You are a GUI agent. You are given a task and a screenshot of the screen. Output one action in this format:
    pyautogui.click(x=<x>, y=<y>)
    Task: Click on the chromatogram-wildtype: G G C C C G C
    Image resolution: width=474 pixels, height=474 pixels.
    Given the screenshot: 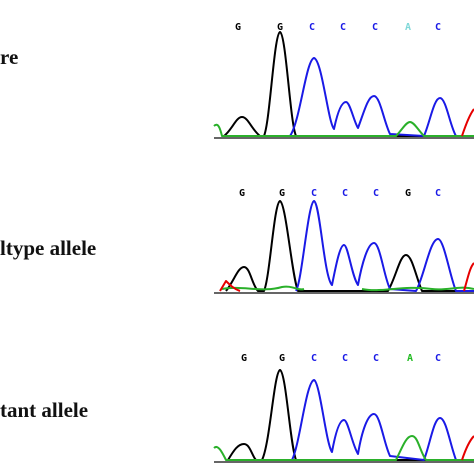 What is the action you would take?
    pyautogui.click(x=344, y=241)
    